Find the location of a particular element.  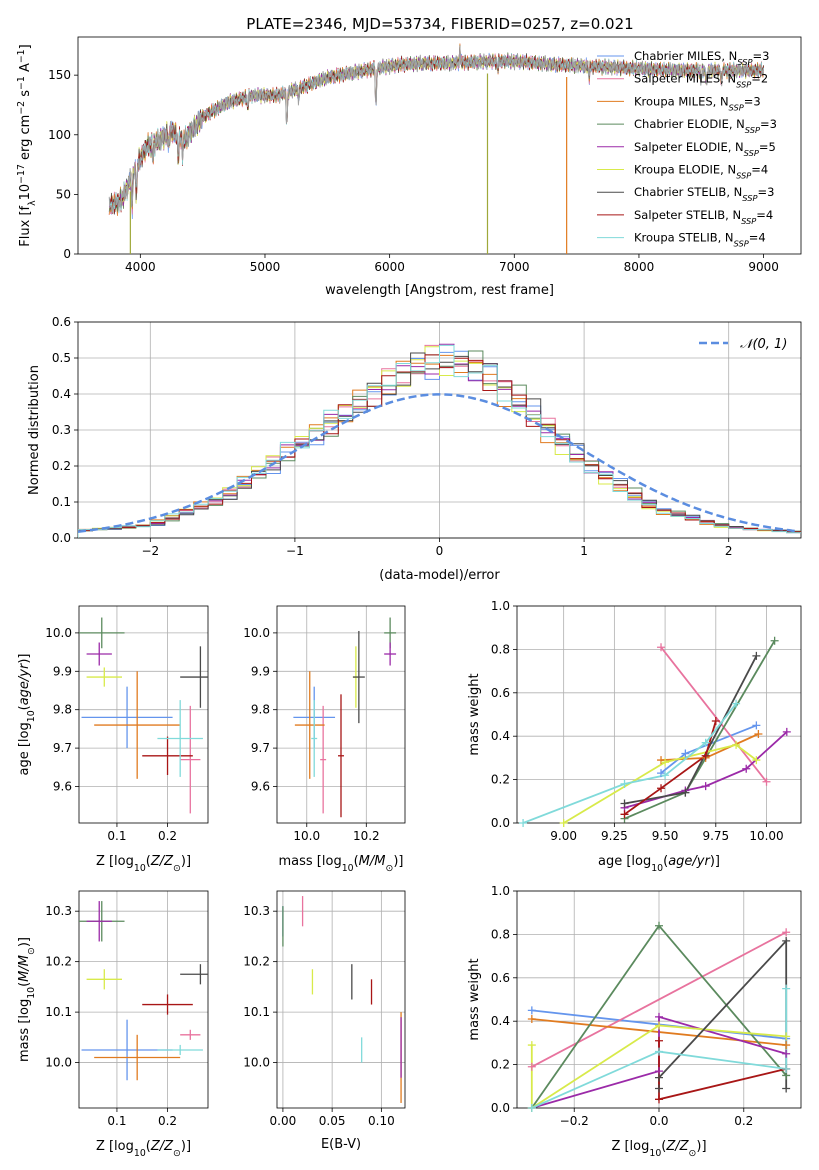

y-tick-label: 0.6 is located at coordinates (500, 978).